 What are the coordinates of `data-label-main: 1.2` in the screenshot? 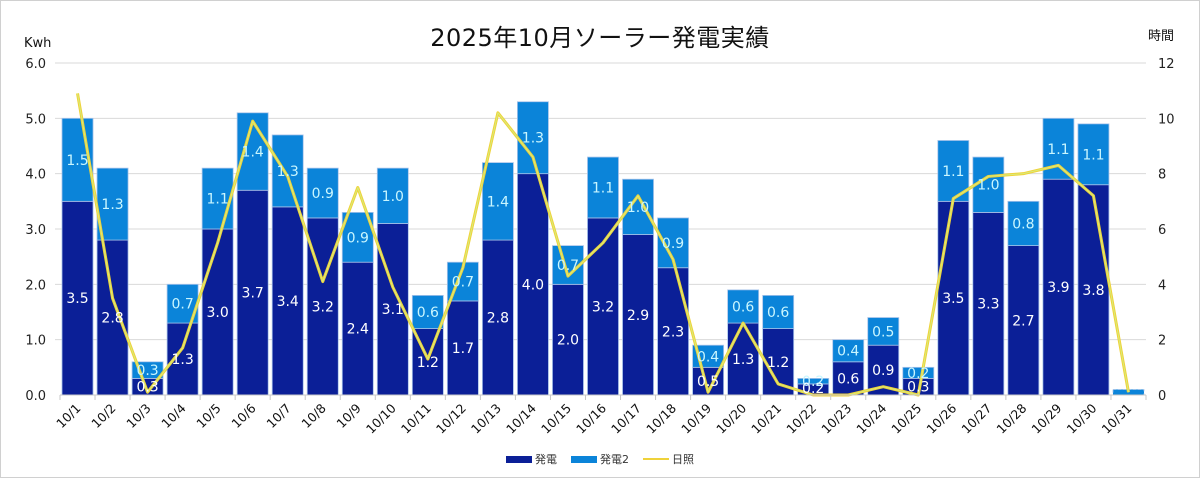 It's located at (778, 363).